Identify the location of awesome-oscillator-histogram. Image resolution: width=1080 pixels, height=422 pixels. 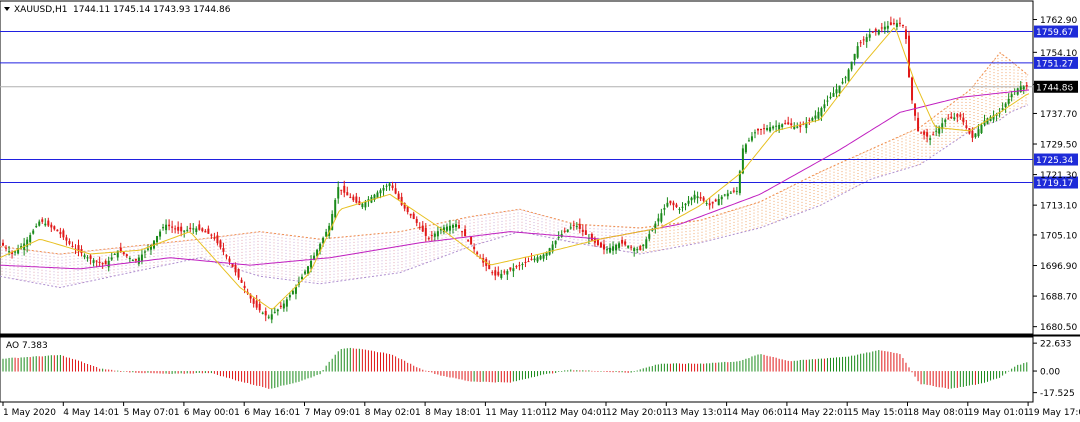
(515, 368).